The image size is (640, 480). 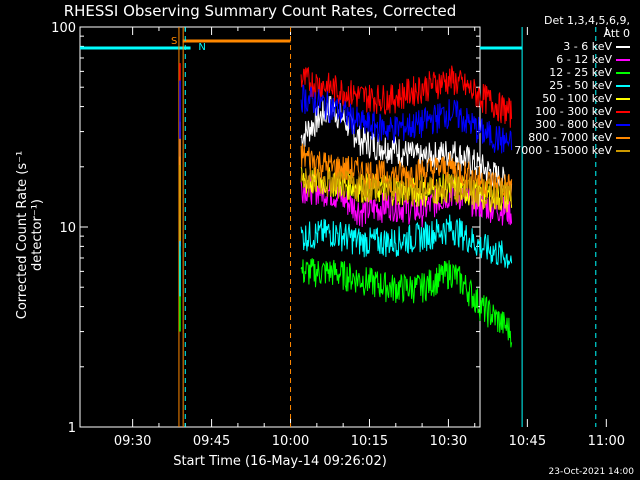 I want to click on legend-entry-label: 25 - 50 keV, so click(x=580, y=85).